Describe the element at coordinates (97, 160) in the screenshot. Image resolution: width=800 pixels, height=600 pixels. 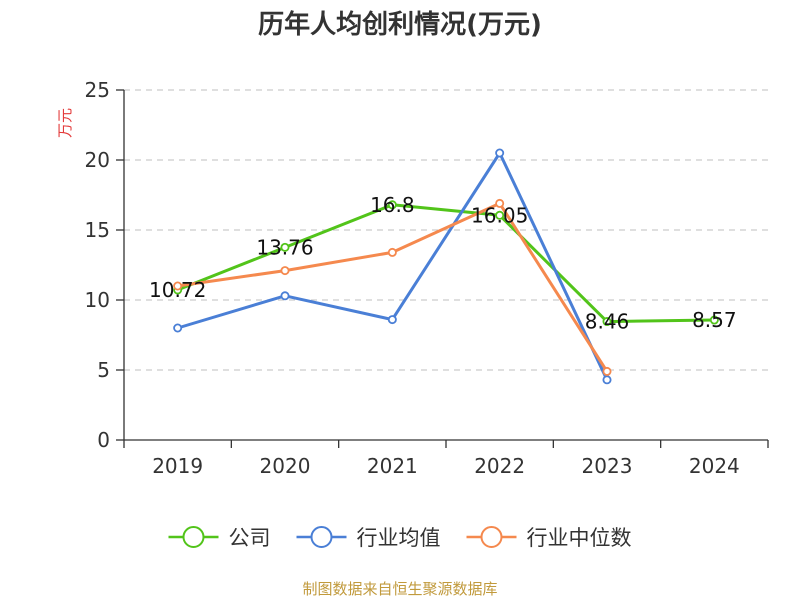
I see `y-tick-label: 20` at that location.